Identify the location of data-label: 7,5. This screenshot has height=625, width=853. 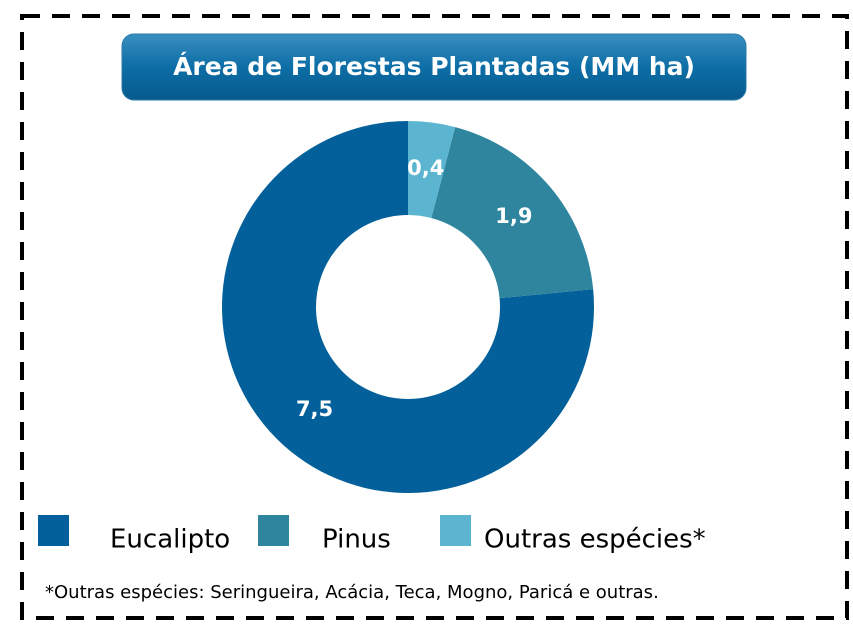
(314, 409).